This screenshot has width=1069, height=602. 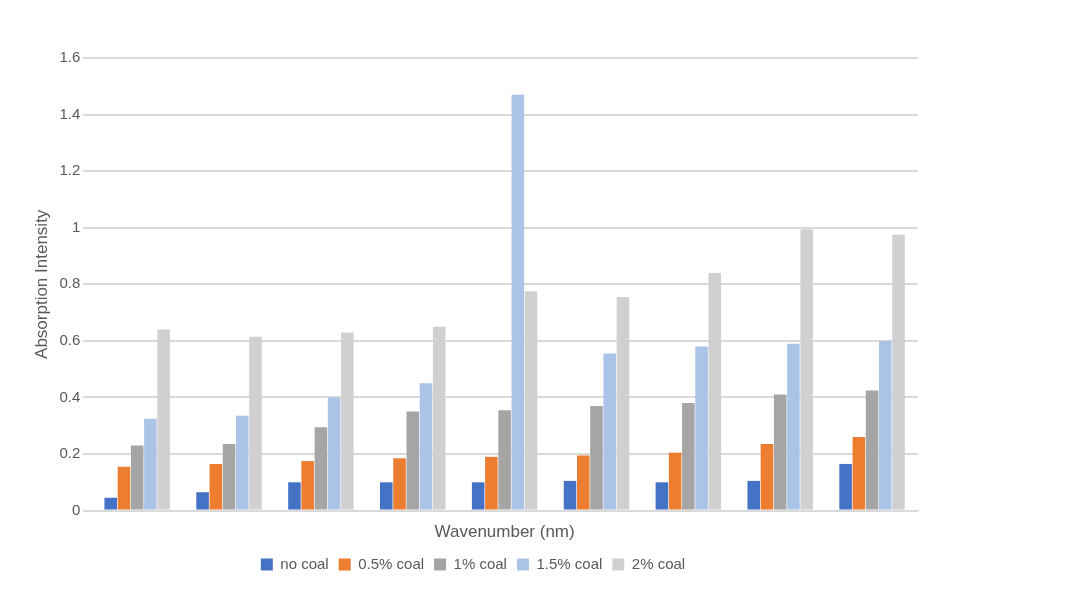 What do you see at coordinates (41, 284) in the screenshot?
I see `y-axis-title: Absorption Intensity` at bounding box center [41, 284].